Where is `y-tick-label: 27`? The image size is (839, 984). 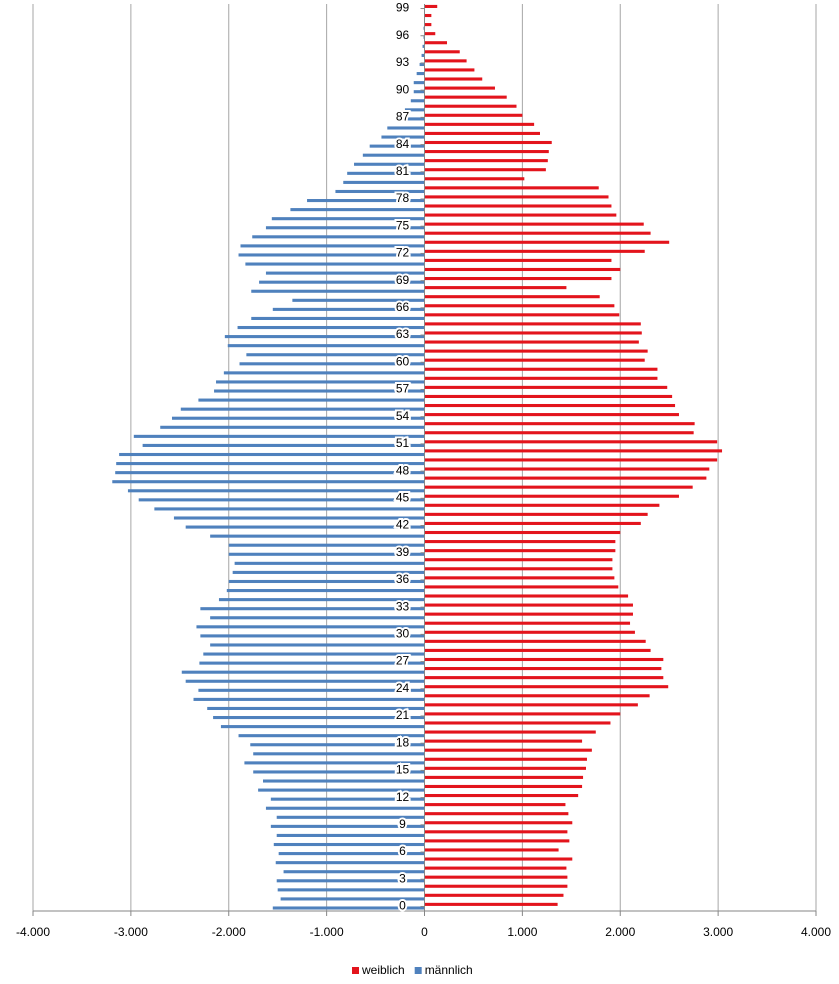
y-tick-label: 27 is located at coordinates (403, 661).